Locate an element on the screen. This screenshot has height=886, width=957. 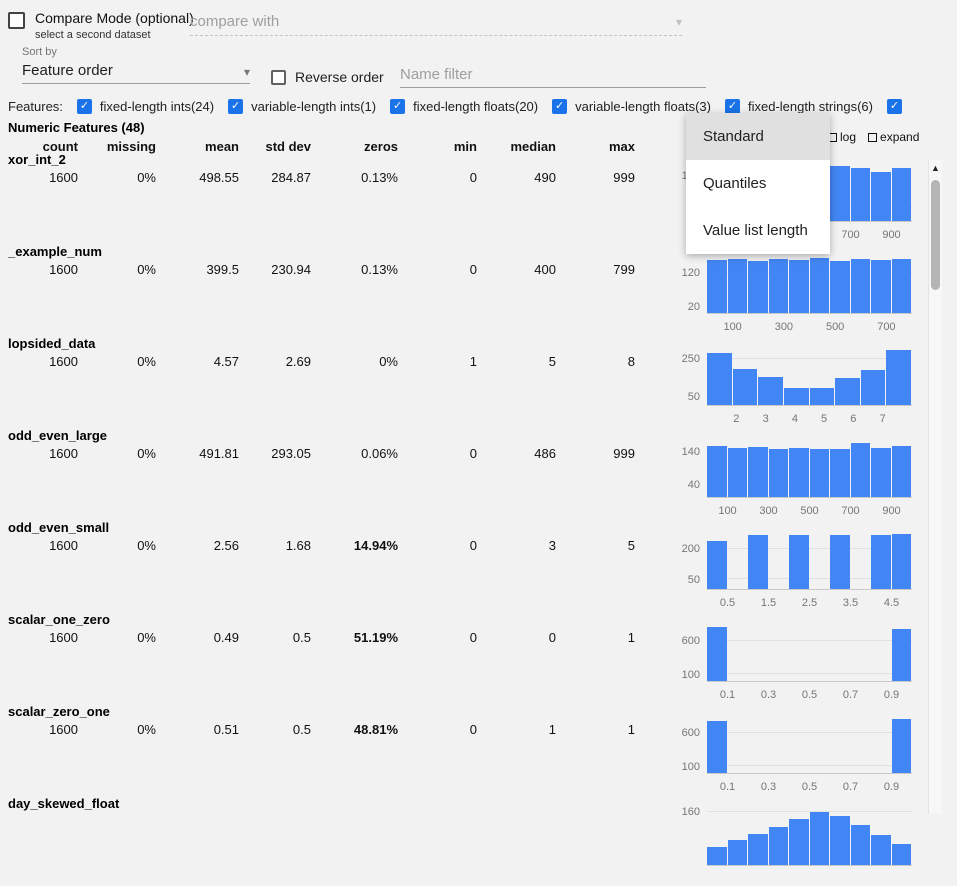
feature-histogram: 600 100 0.1 0.3 0.5 0.7 0.9 is located at coordinates (786, 748).